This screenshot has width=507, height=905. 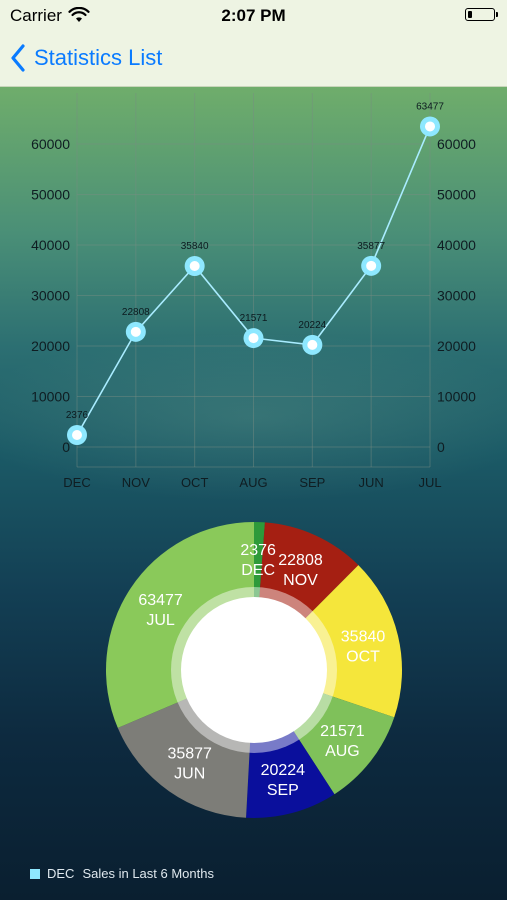 I want to click on navigation-bar: Statistics List, so click(x=253, y=58).